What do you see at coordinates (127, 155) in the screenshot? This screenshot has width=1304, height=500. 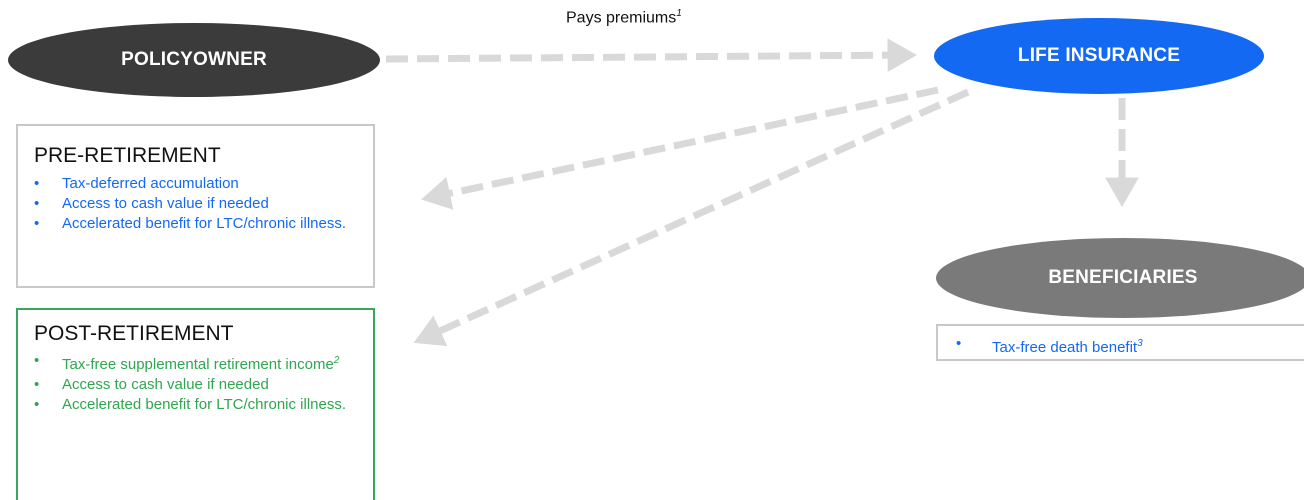 I see `pre-retirement-title: PRE-RETIREMENT` at bounding box center [127, 155].